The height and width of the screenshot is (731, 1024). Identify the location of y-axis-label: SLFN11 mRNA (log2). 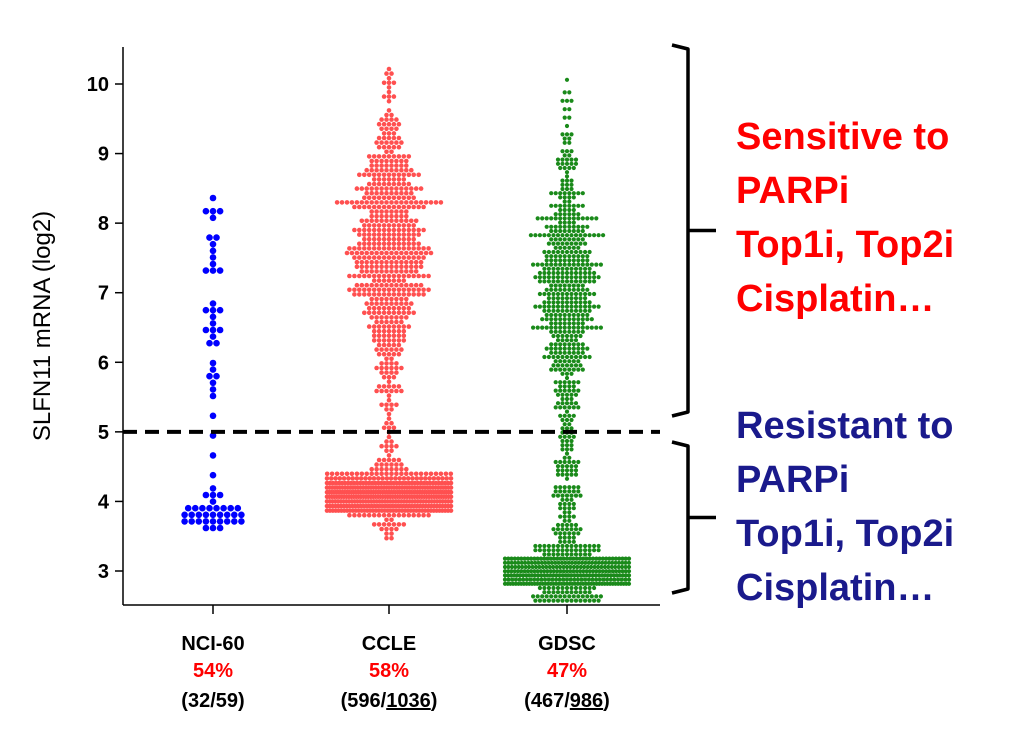
(42, 326).